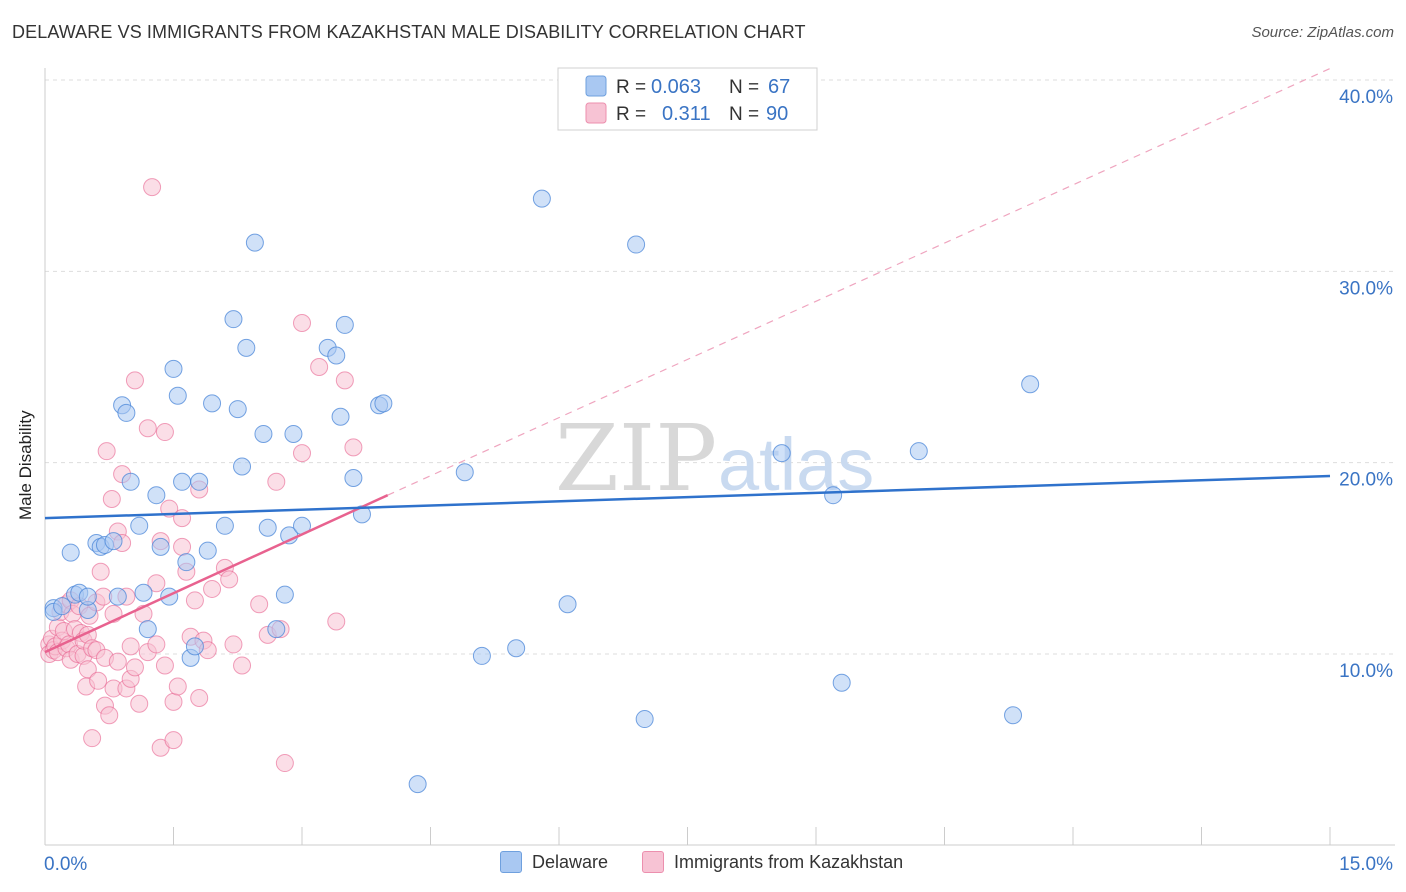  Describe the element at coordinates (1366, 97) in the screenshot. I see `y-tick-label-3: 40.0%` at that location.